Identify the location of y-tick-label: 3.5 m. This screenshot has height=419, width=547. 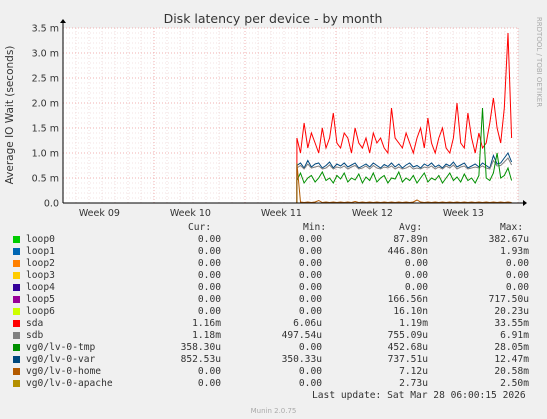
(45, 29).